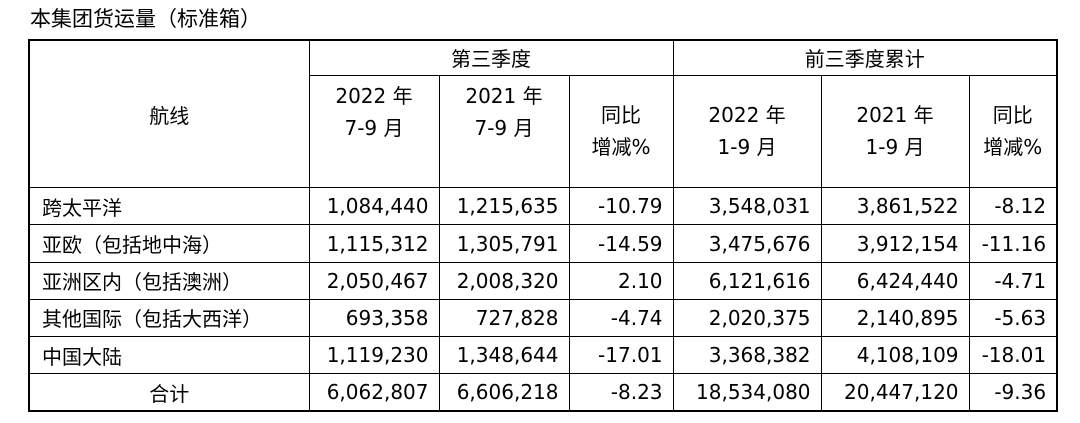 The image size is (1080, 423). I want to click on value-cell: 3,548,031, so click(747, 206).